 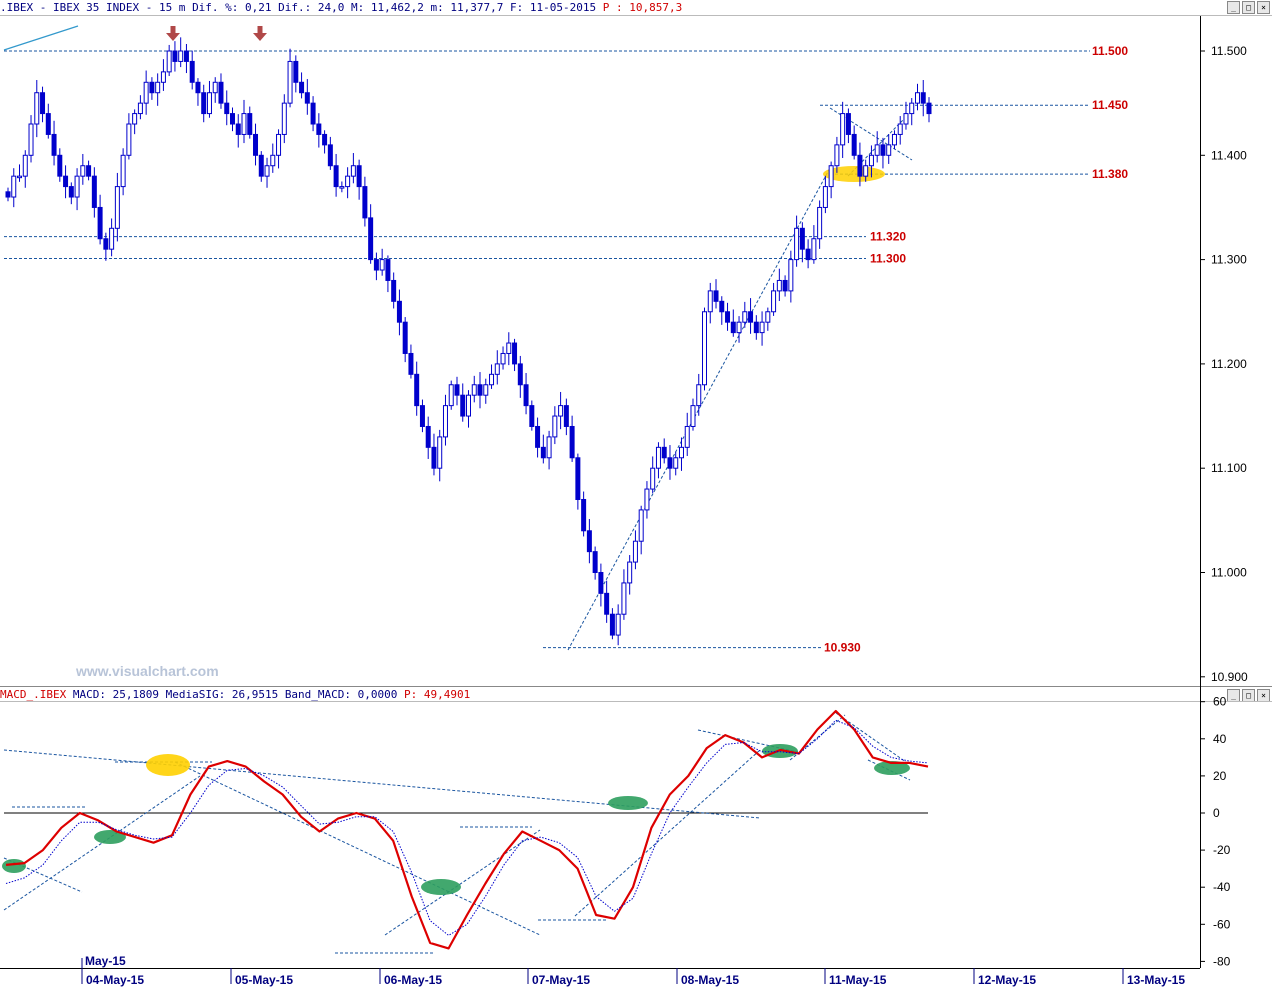 What do you see at coordinates (1222, 850) in the screenshot?
I see `macd-y-tick-label: -20` at bounding box center [1222, 850].